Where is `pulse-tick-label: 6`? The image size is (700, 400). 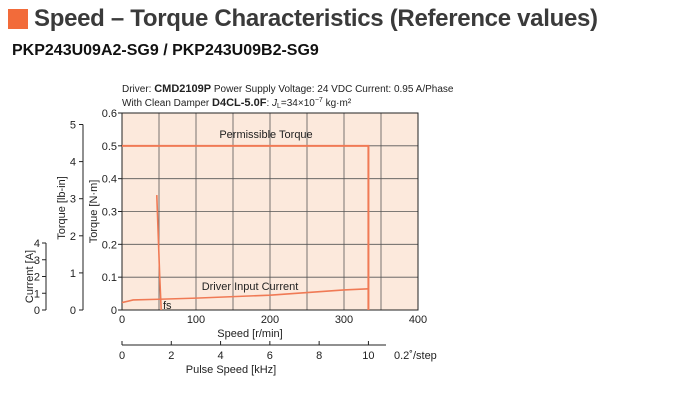
pulse-tick-label: 6 is located at coordinates (270, 356).